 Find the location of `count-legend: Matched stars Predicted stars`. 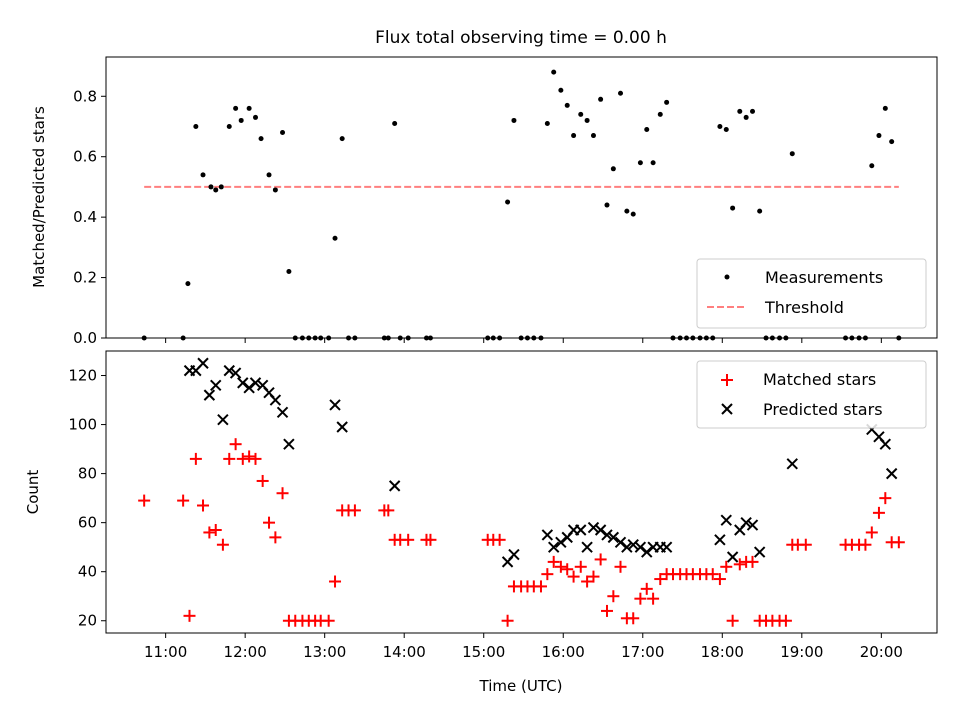

count-legend: Matched stars Predicted stars is located at coordinates (811, 394).